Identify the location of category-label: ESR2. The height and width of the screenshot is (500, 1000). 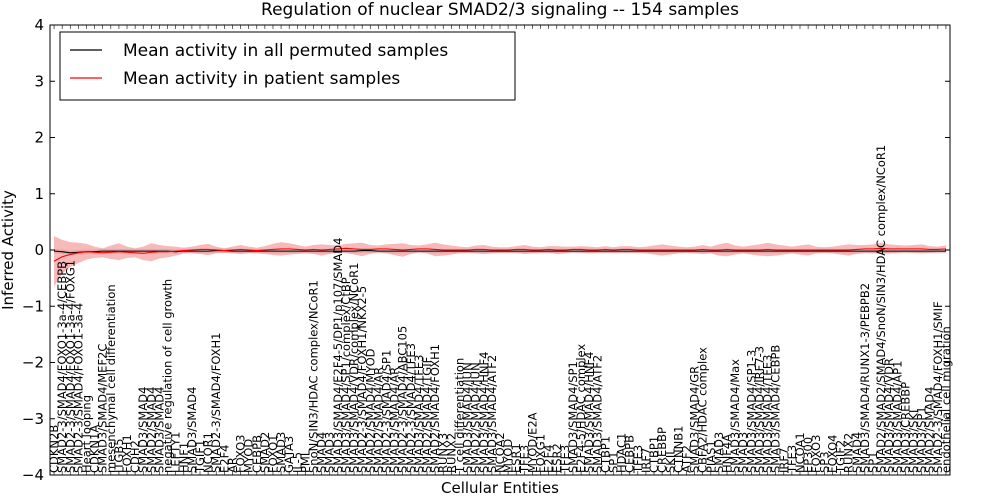
(557, 458).